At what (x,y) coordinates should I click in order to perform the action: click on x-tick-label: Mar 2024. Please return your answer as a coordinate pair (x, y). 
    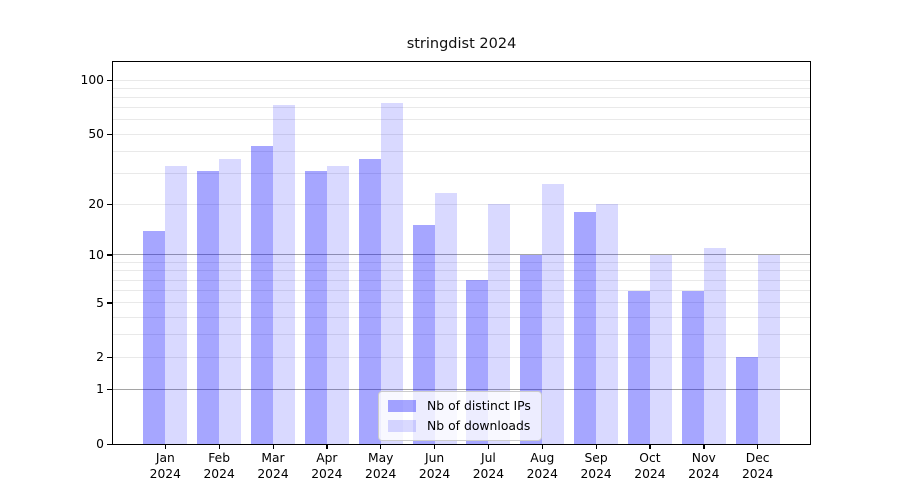
    Looking at the image, I should click on (273, 466).